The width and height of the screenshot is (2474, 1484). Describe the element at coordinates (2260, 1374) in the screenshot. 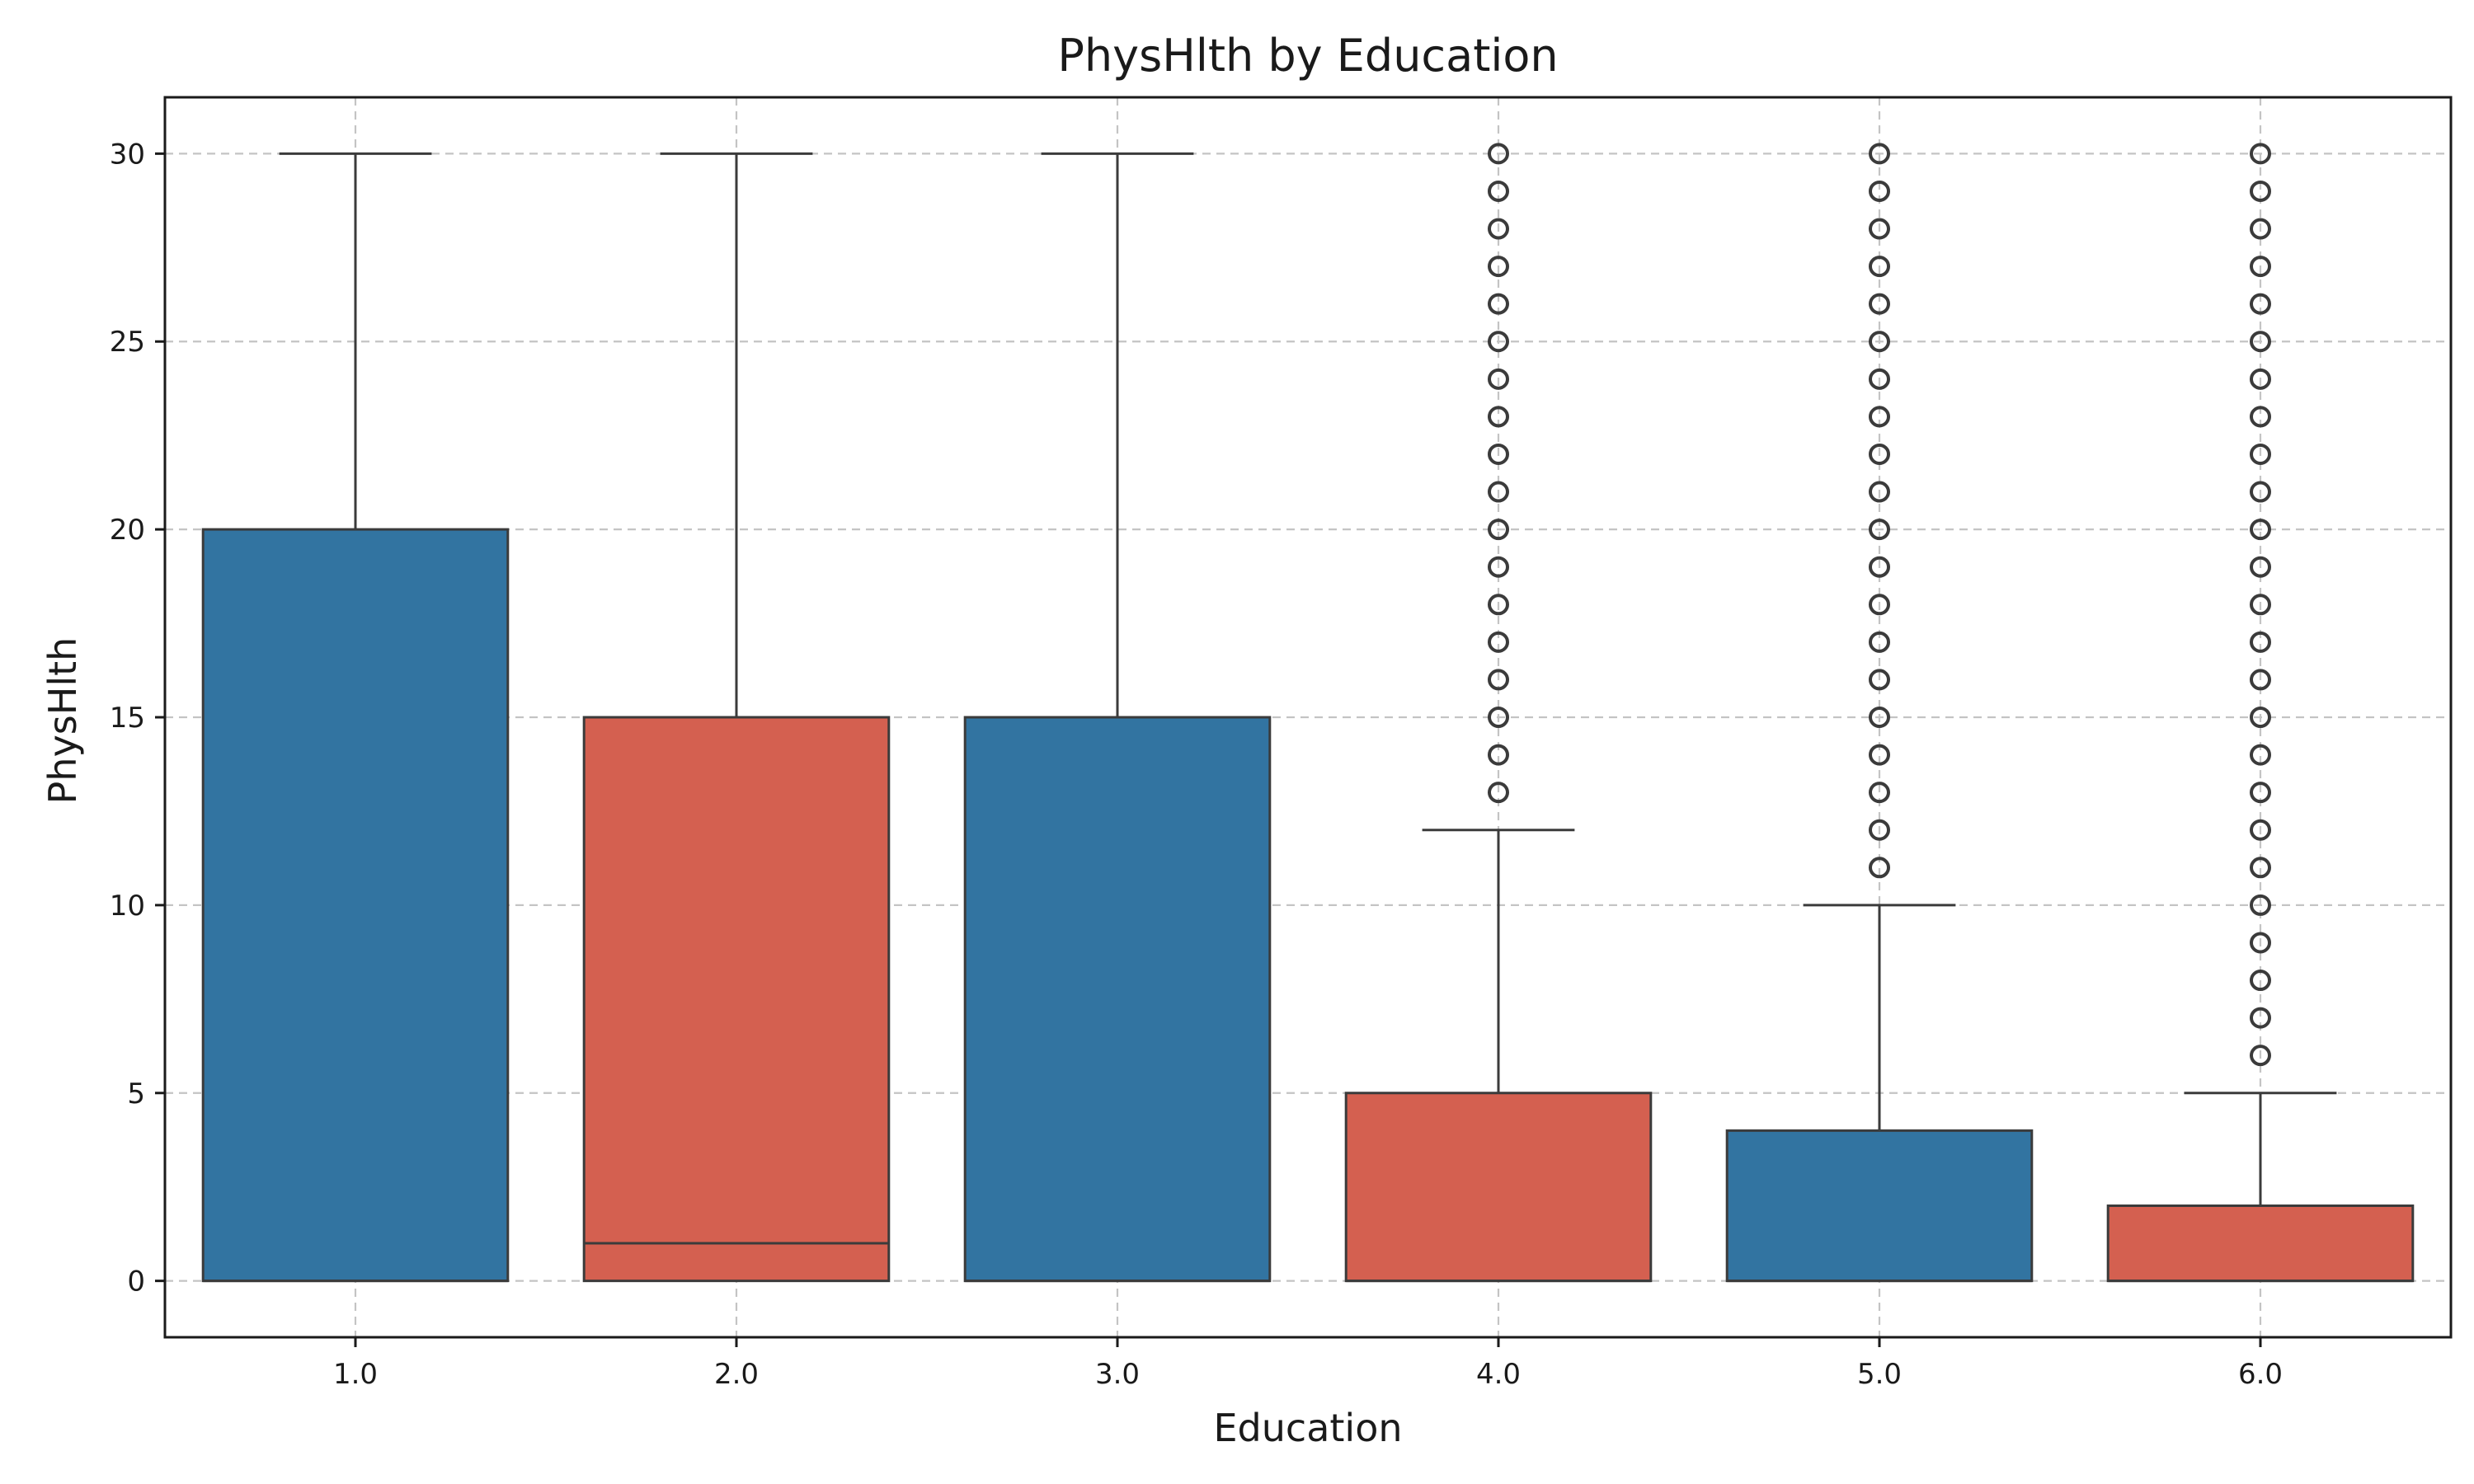

I see `x-tick-label: 6.0` at that location.